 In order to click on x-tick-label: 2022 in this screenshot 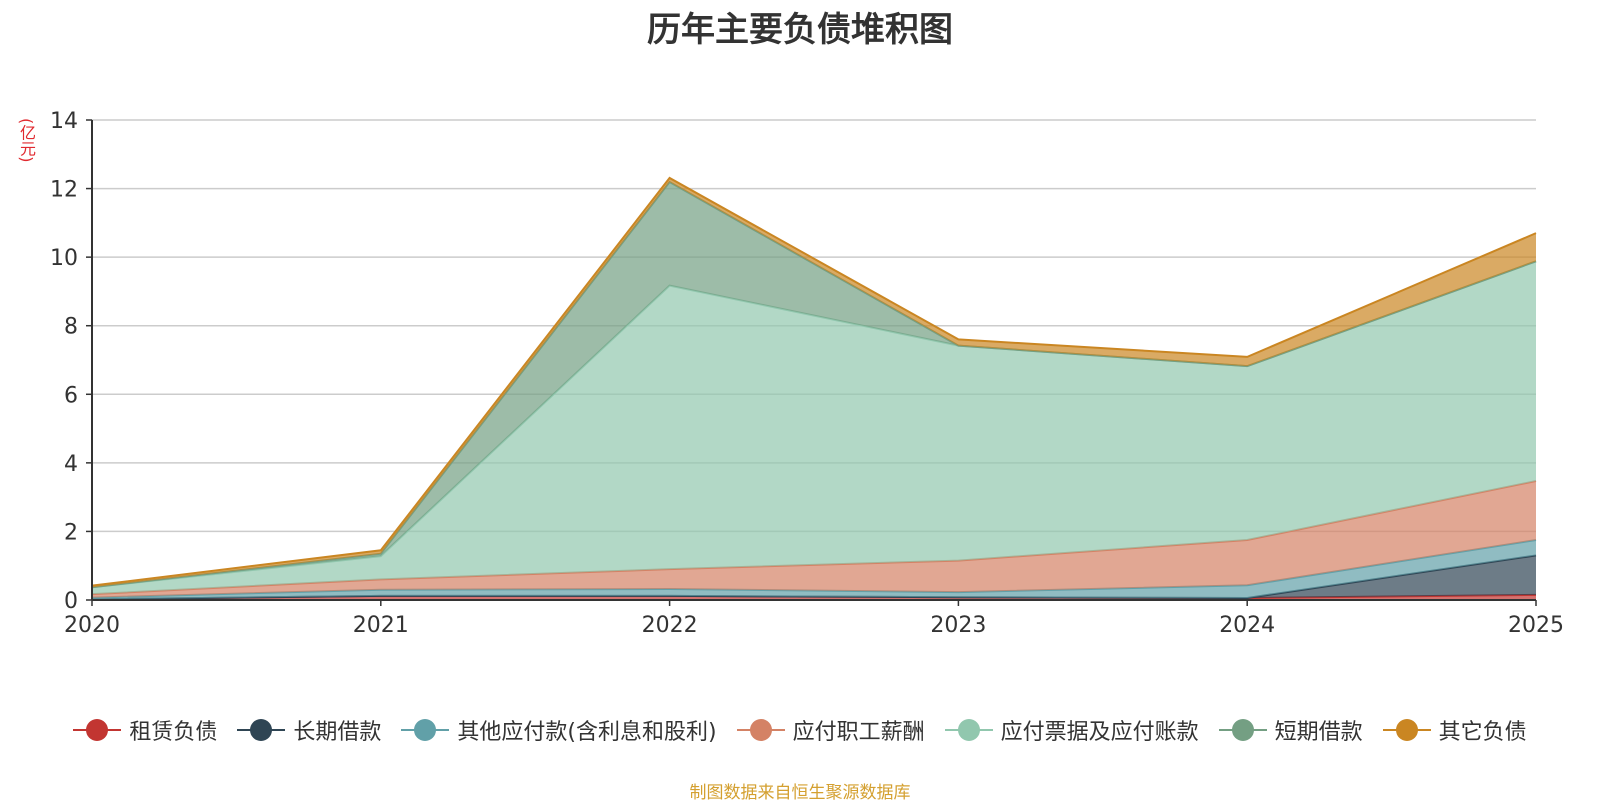, I will do `click(670, 625)`.